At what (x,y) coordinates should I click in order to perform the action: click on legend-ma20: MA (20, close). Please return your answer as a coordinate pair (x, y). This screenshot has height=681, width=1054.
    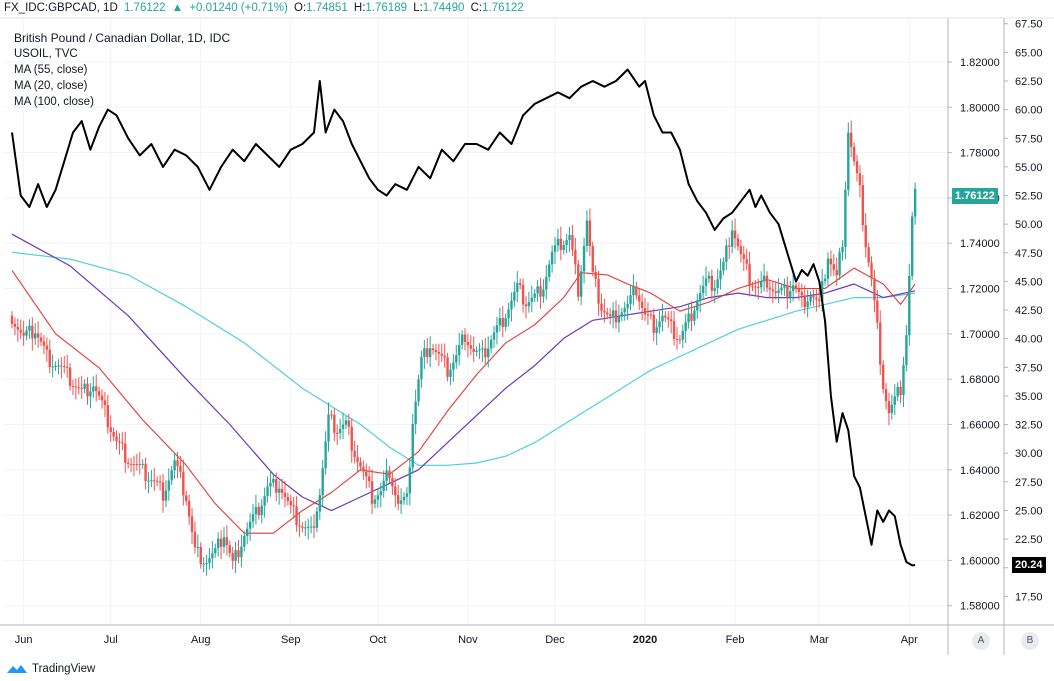
    Looking at the image, I should click on (51, 86).